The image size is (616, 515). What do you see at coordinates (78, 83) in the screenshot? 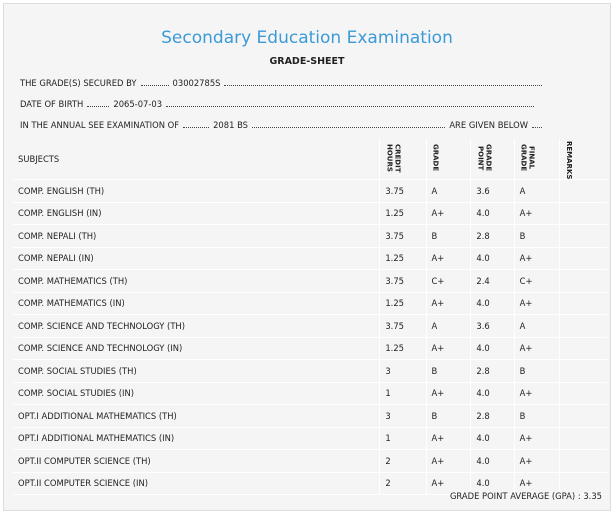
I see `label: THE GRADE(S) SECURED BY` at bounding box center [78, 83].